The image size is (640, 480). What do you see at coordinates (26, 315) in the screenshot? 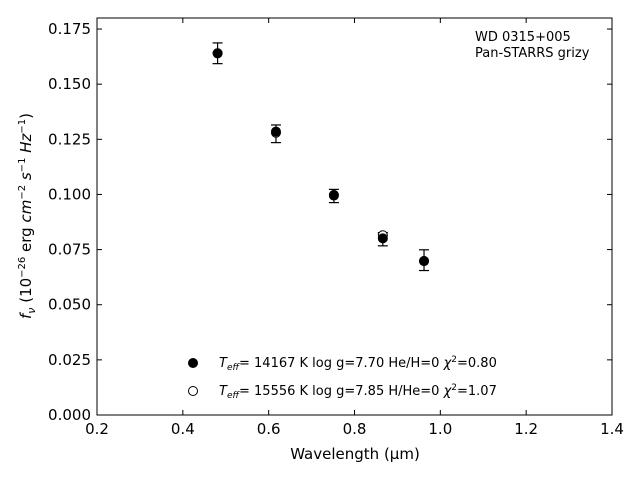
I see `y-label-base: f` at bounding box center [26, 315].